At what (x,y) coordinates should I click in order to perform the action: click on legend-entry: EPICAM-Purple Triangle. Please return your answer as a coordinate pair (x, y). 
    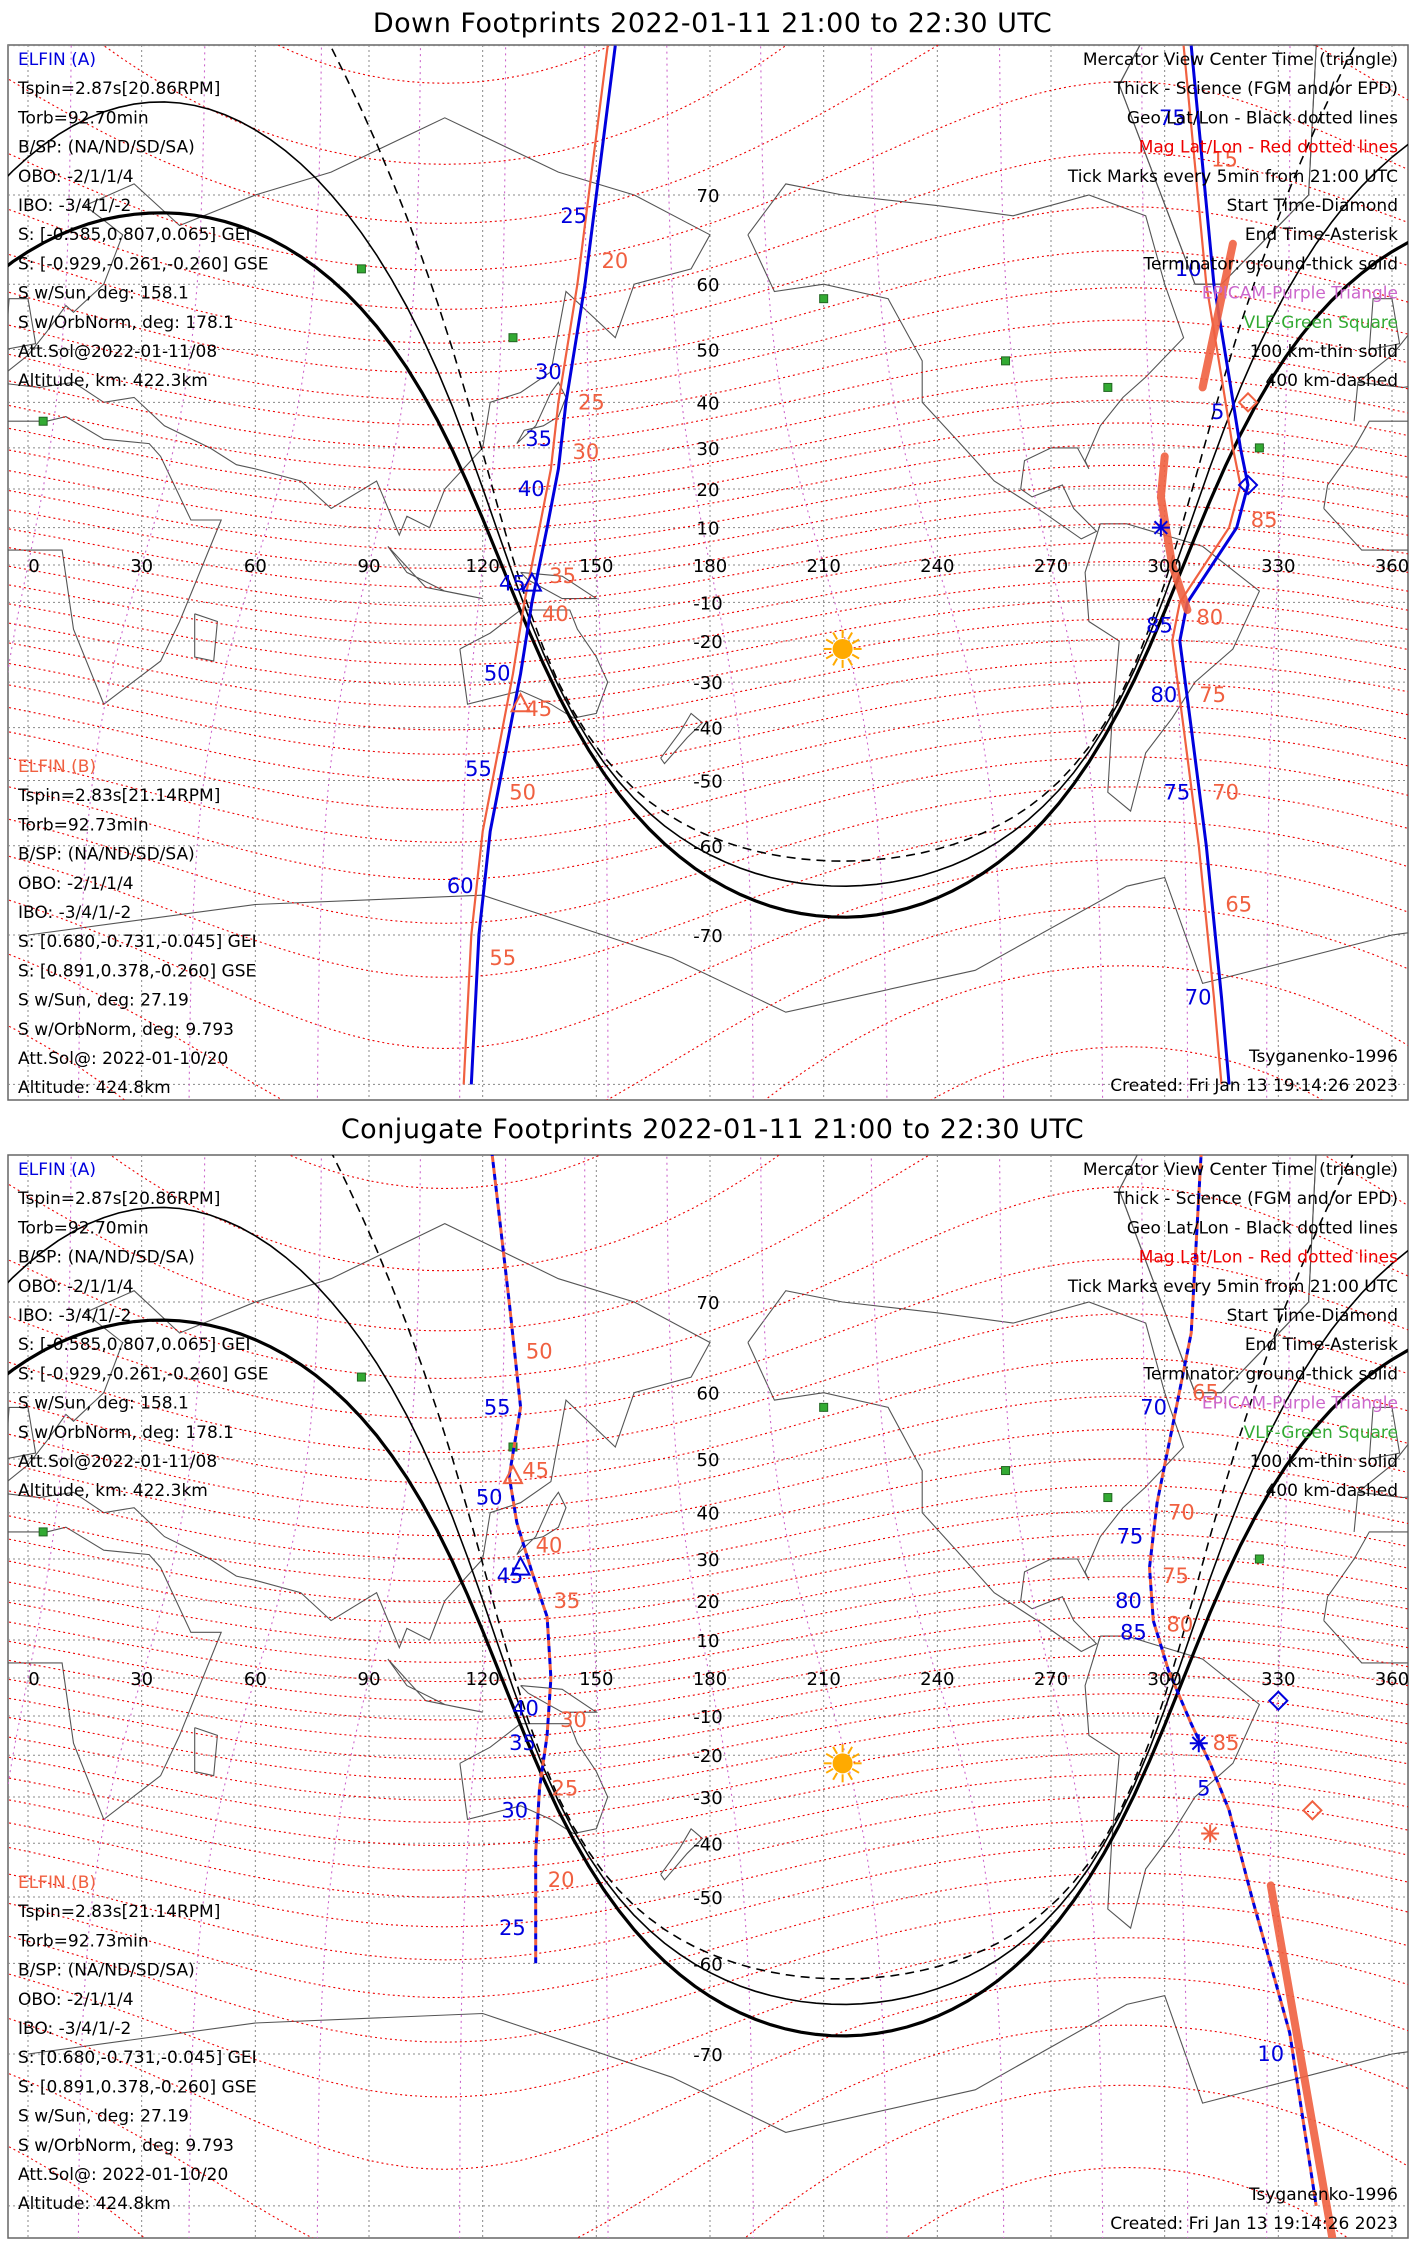
    Looking at the image, I should click on (1300, 1404).